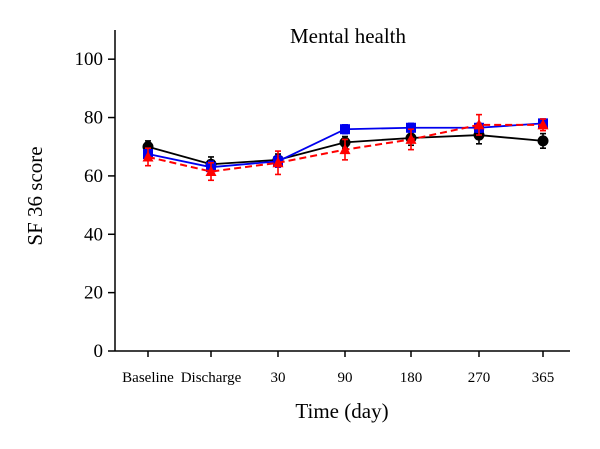 Image resolution: width=600 pixels, height=449 pixels. What do you see at coordinates (341, 411) in the screenshot?
I see `x-axis-label: Time (day)` at bounding box center [341, 411].